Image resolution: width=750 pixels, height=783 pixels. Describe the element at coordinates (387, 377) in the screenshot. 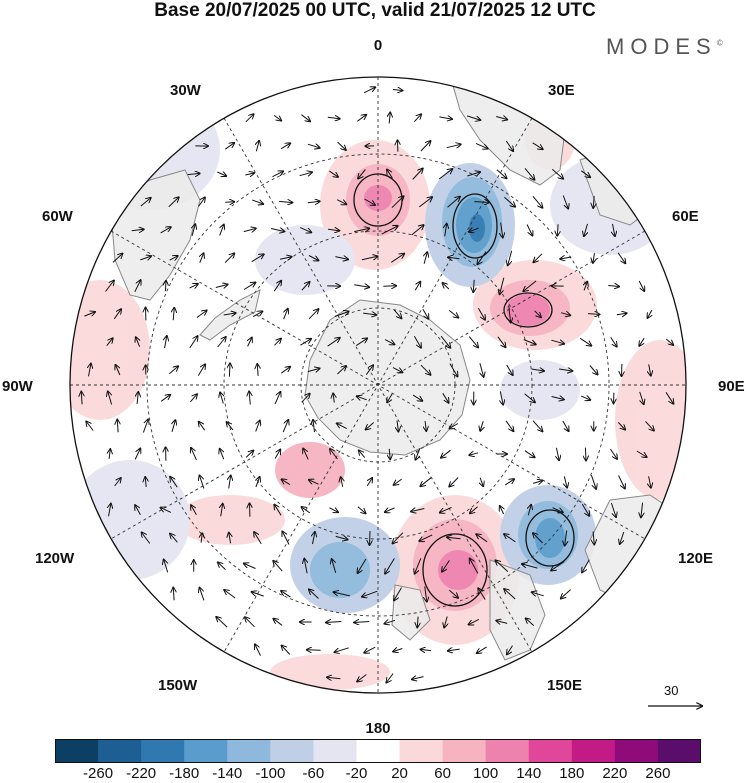

I see `antarctica` at that location.